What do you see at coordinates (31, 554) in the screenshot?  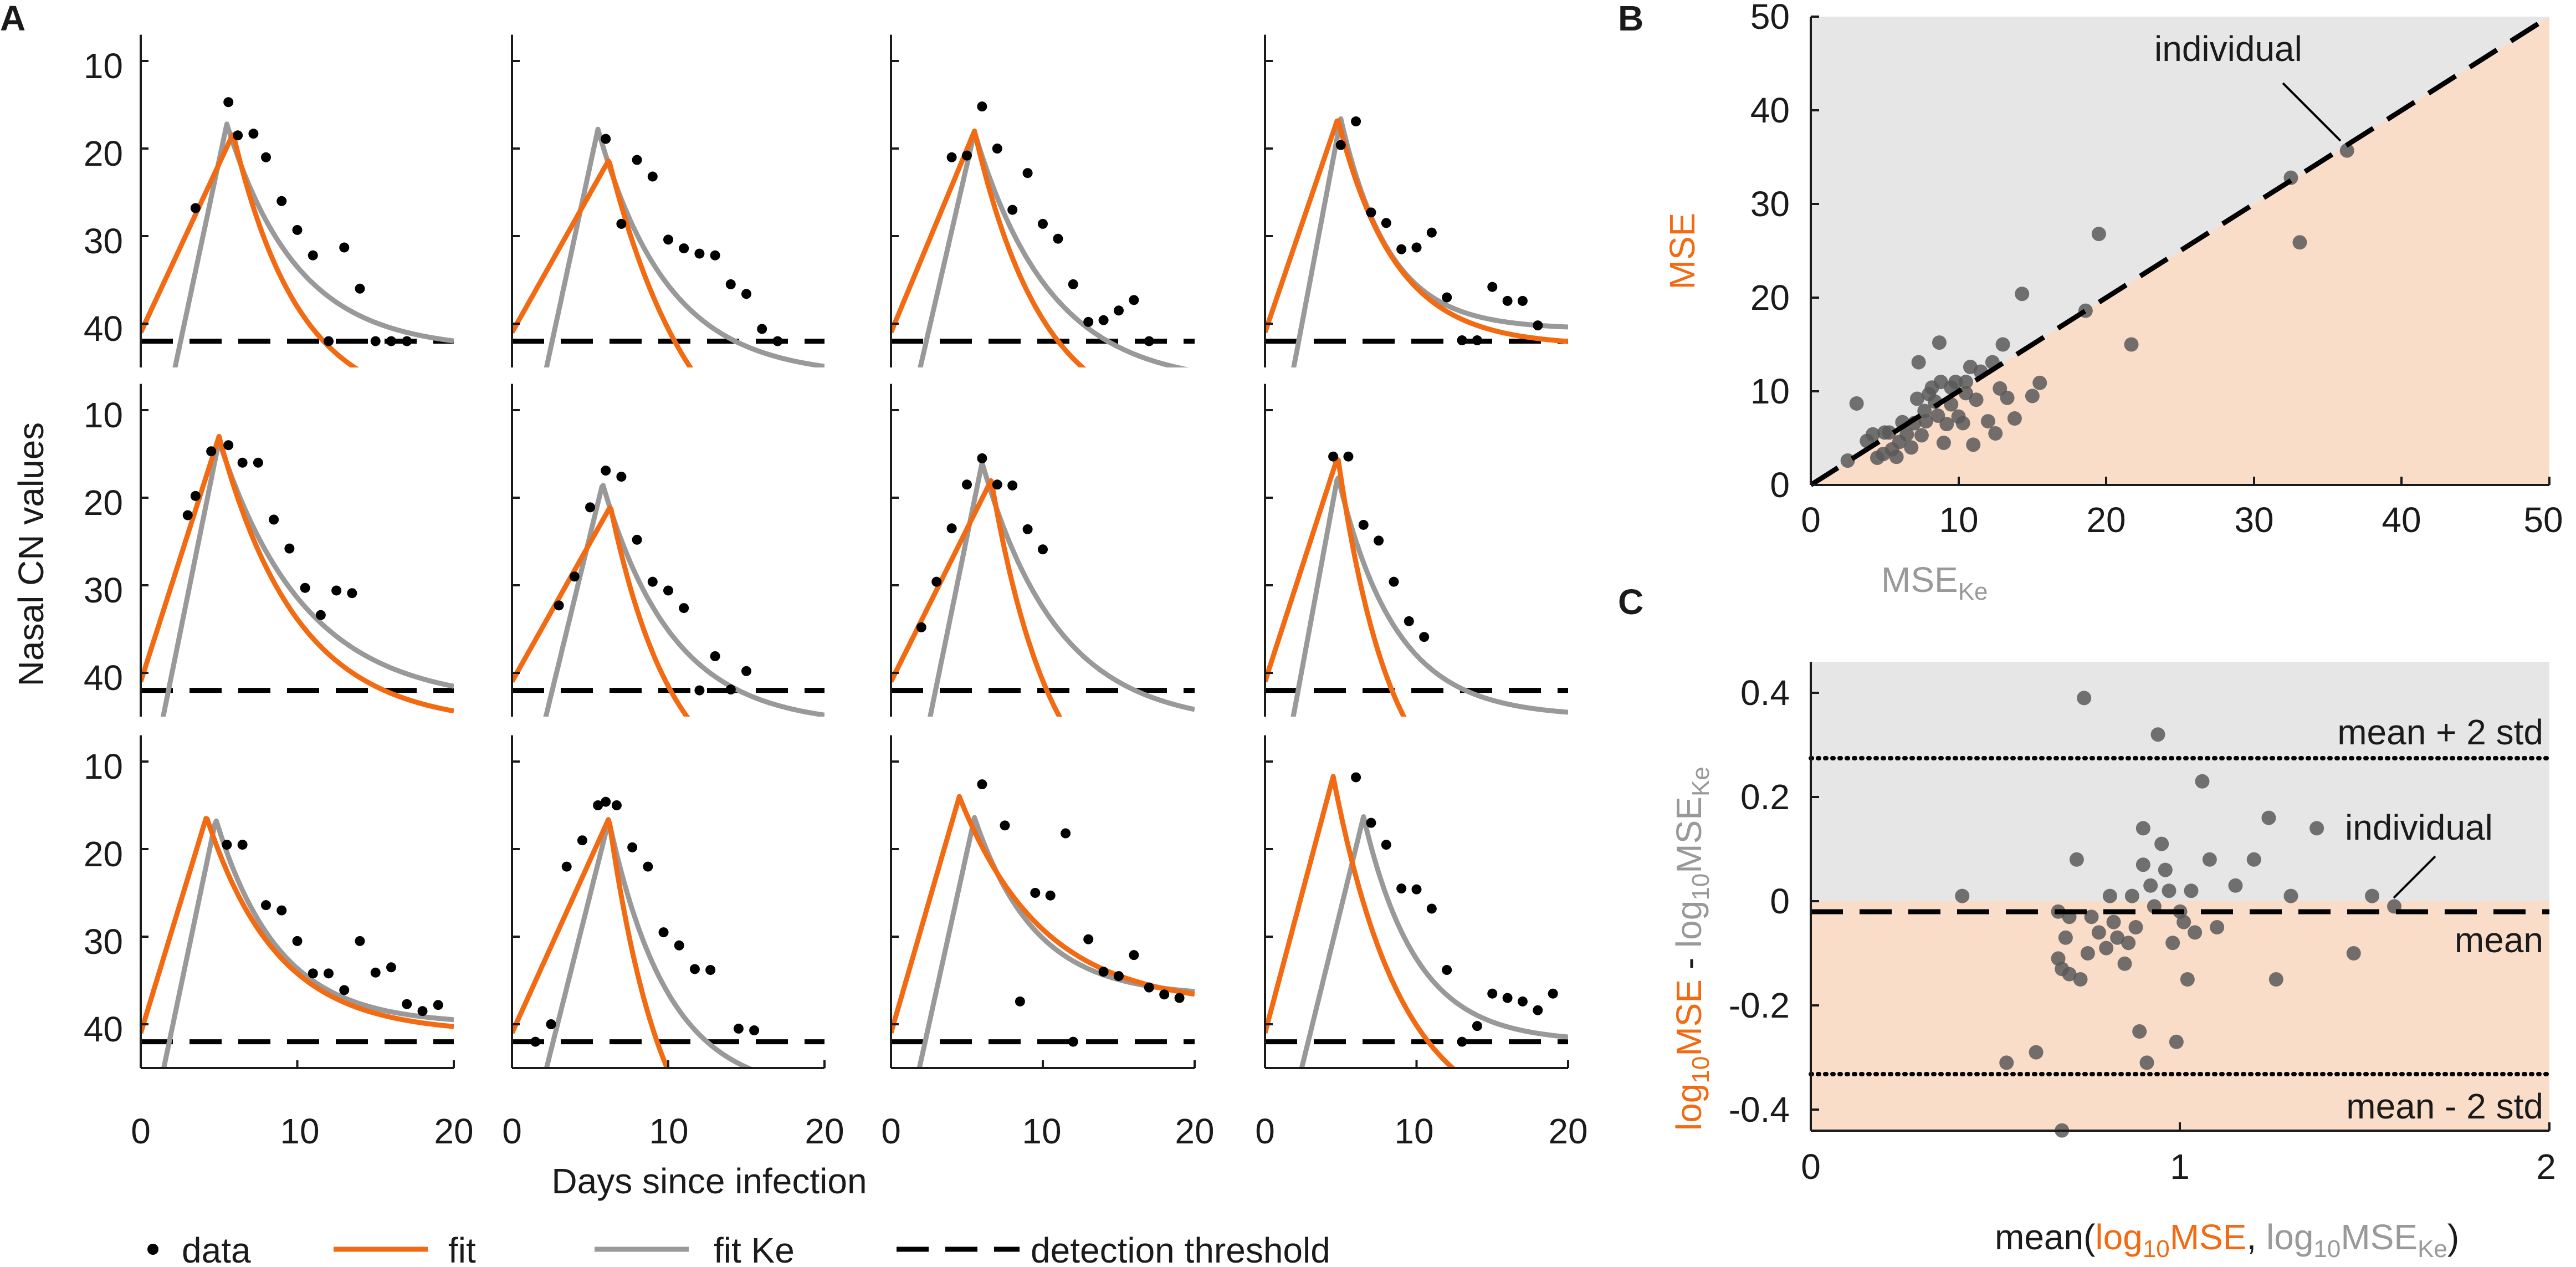 I see `panel-a-ylabel: Nasal CN values` at bounding box center [31, 554].